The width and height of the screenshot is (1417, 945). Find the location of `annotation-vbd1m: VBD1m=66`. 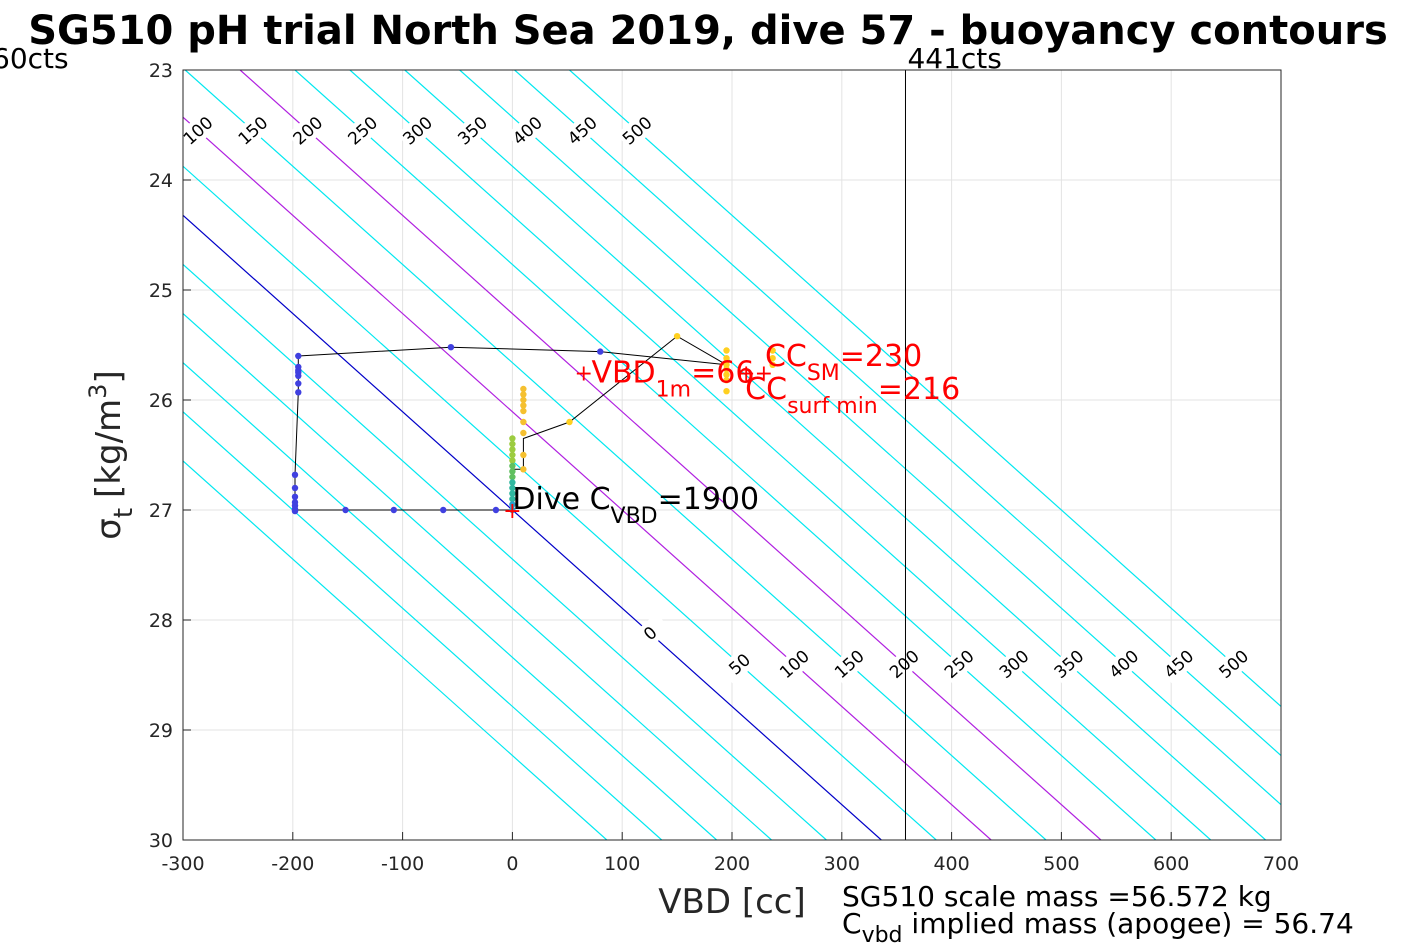

annotation-vbd1m: VBD1m=66 is located at coordinates (672, 379).